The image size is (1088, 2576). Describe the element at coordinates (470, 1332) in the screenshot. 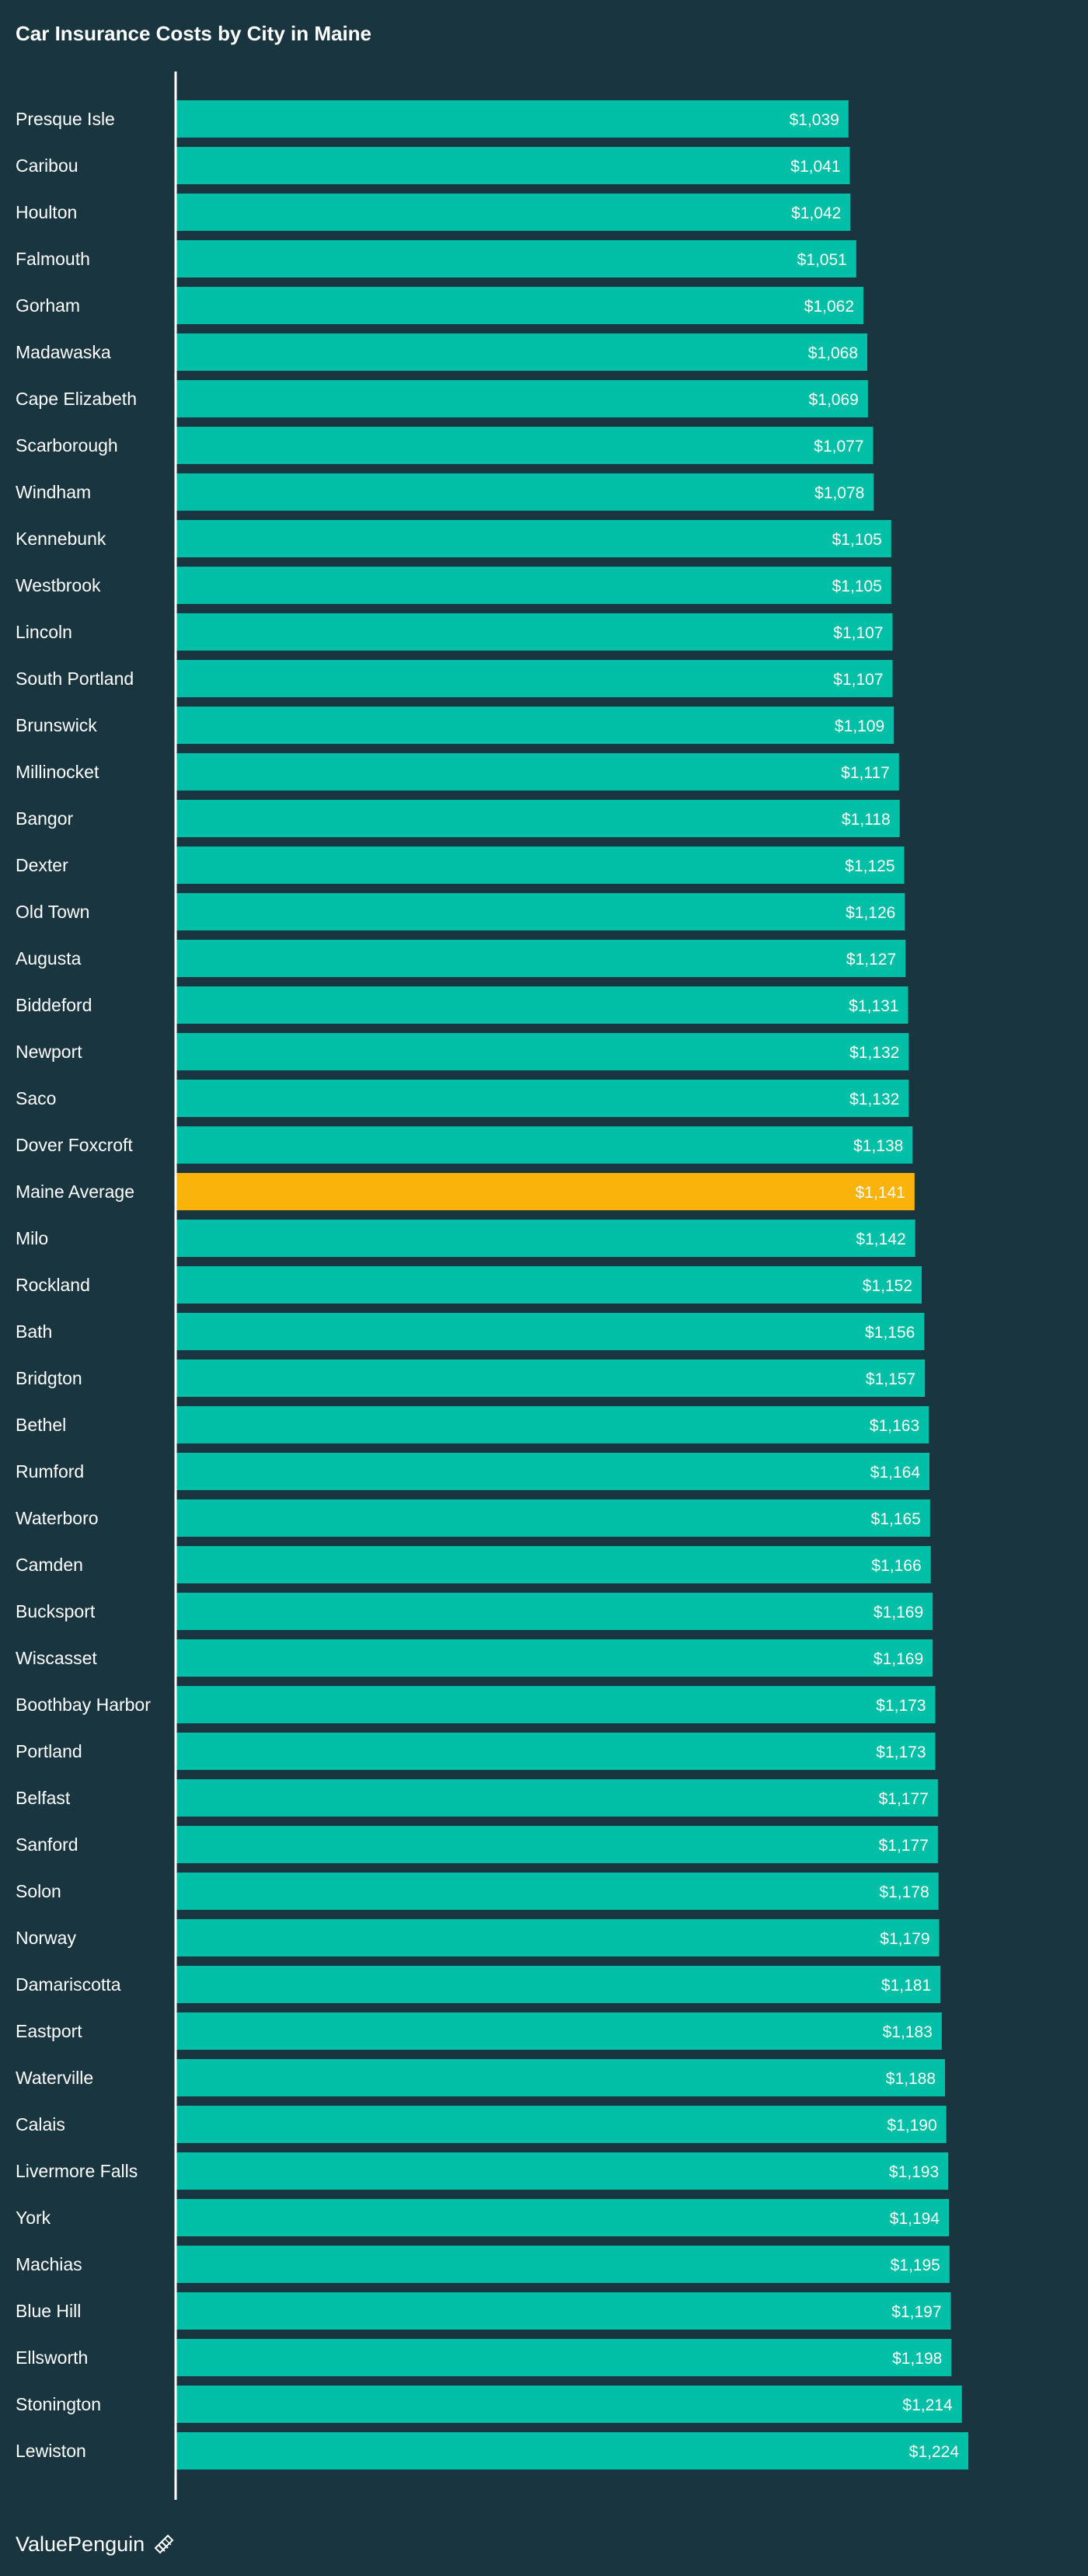

I see `bar-row: Bath $1,156` at that location.